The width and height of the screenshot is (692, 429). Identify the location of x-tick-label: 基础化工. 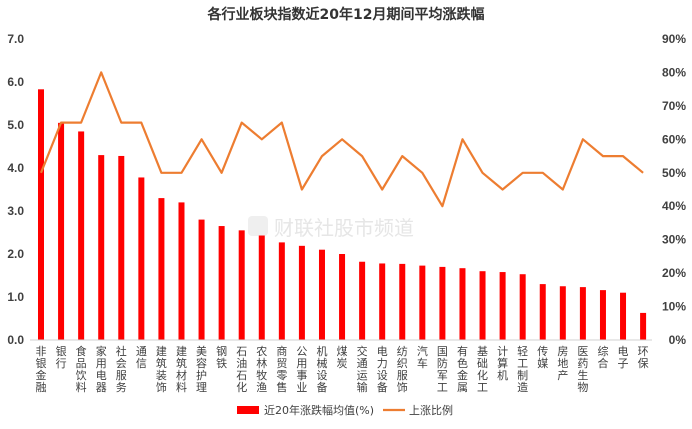
(482, 369).